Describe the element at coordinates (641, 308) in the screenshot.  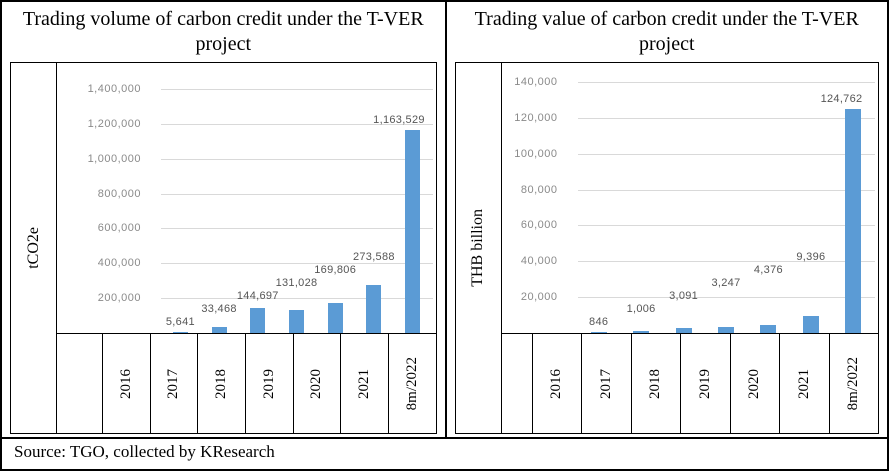
I see `bar-value-label: 1,006` at that location.